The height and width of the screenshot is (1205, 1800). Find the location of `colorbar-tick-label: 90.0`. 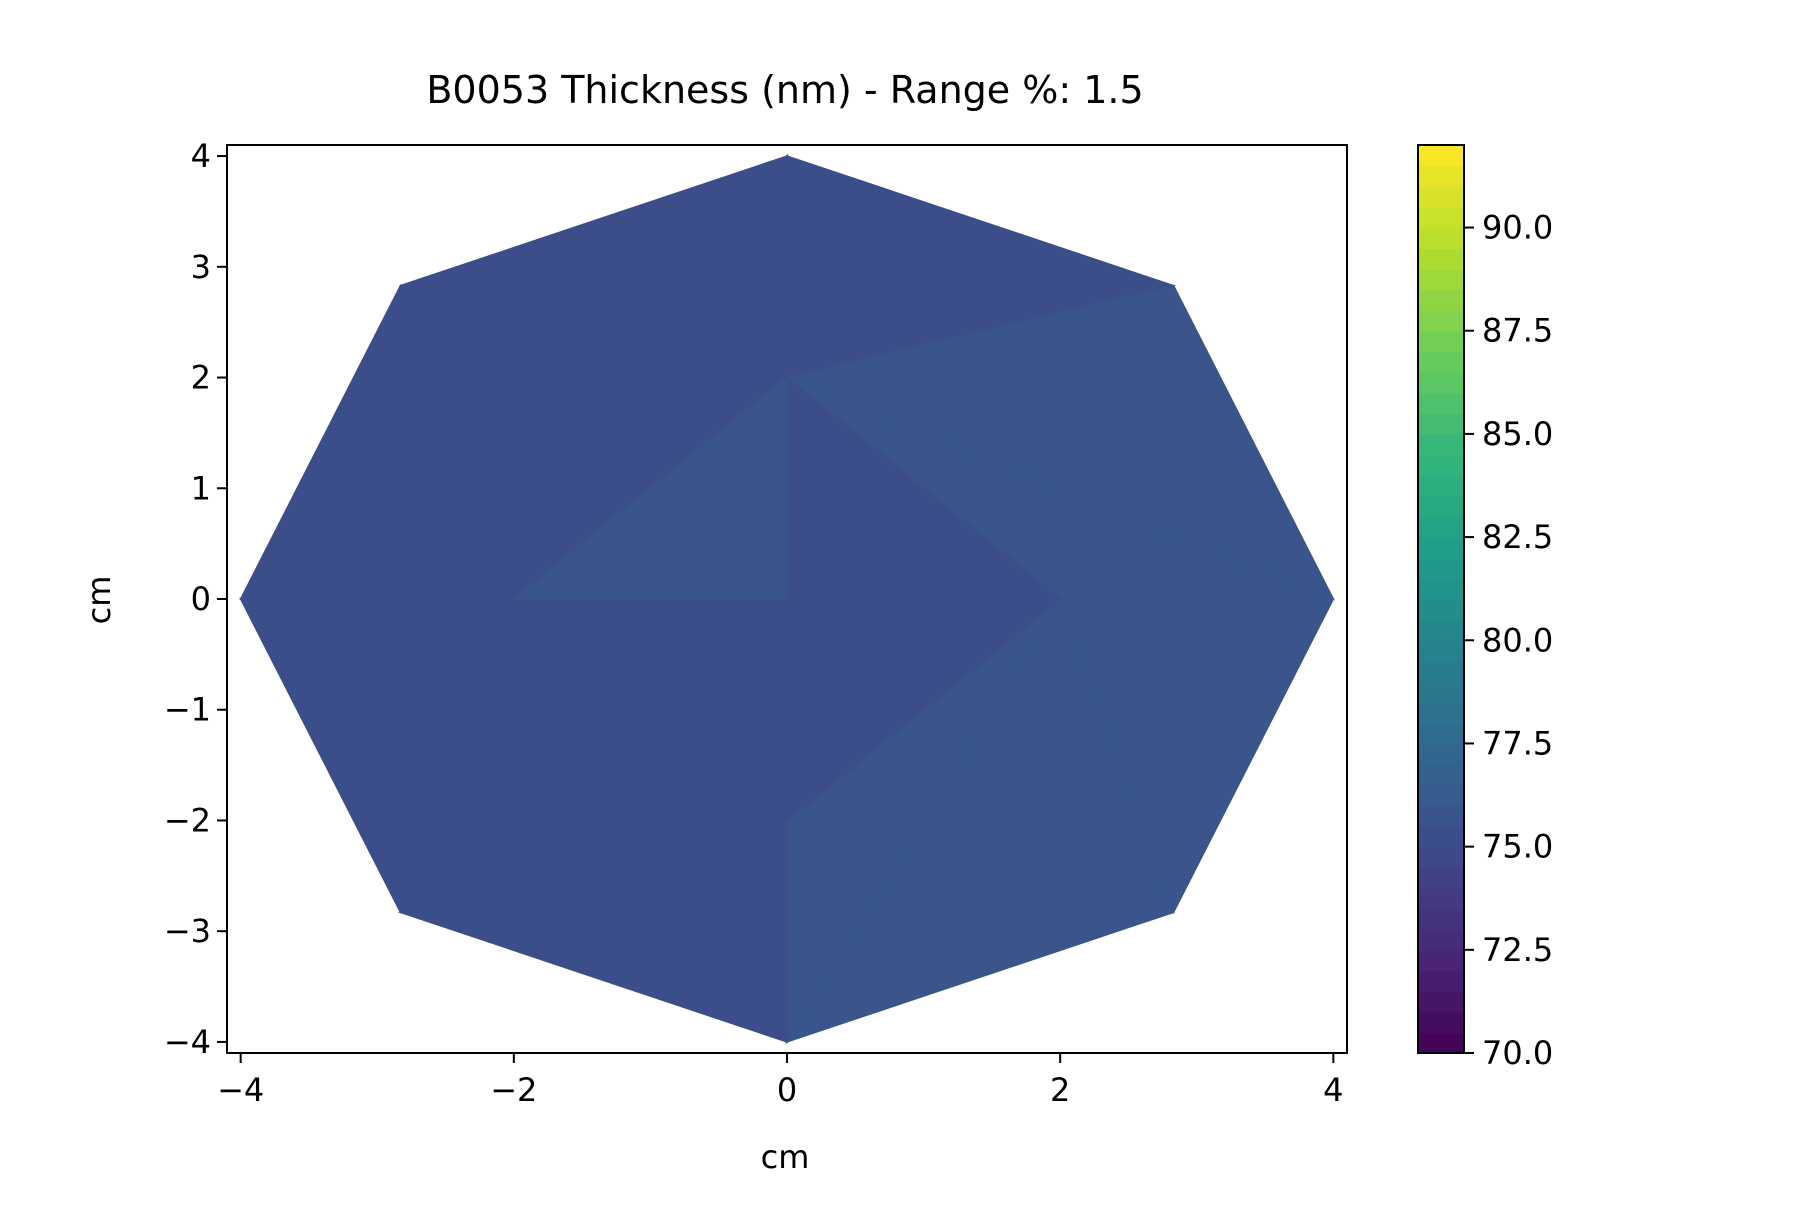

colorbar-tick-label: 90.0 is located at coordinates (1517, 228).